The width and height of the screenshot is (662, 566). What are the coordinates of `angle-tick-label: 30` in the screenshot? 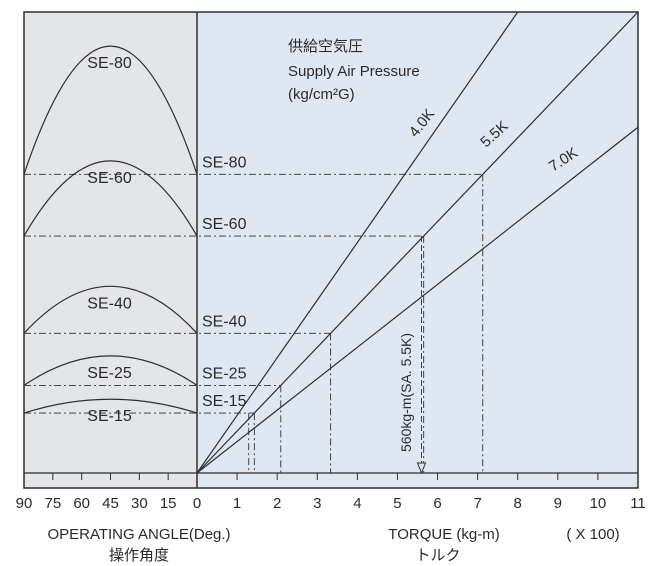 It's located at (139, 503).